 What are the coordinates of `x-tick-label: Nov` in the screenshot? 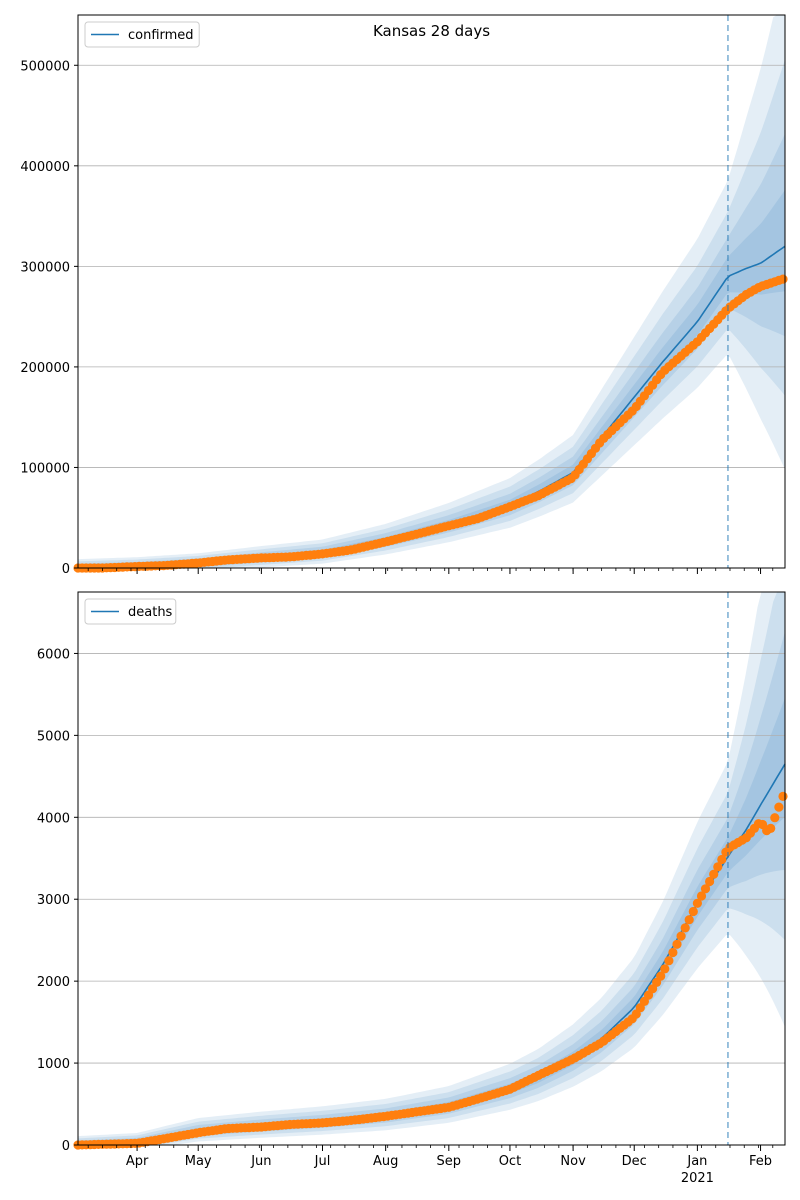 It's located at (573, 1161).